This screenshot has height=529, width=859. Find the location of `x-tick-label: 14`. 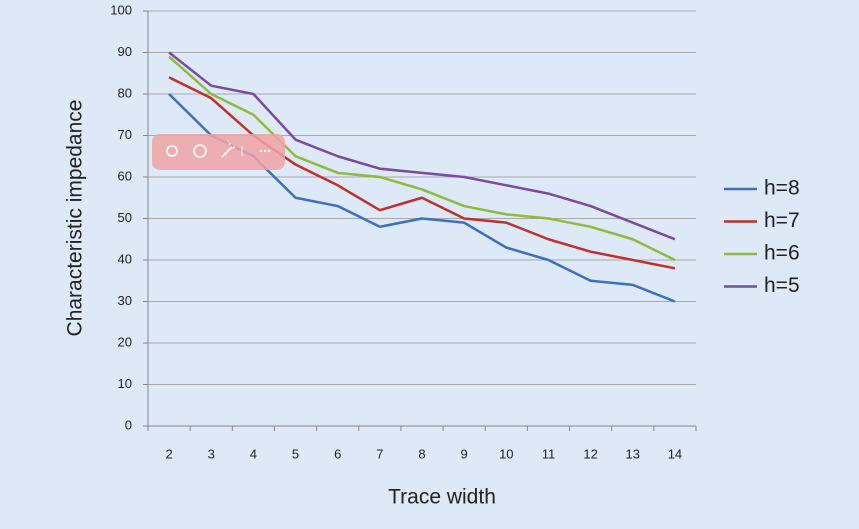

x-tick-label: 14 is located at coordinates (675, 453).